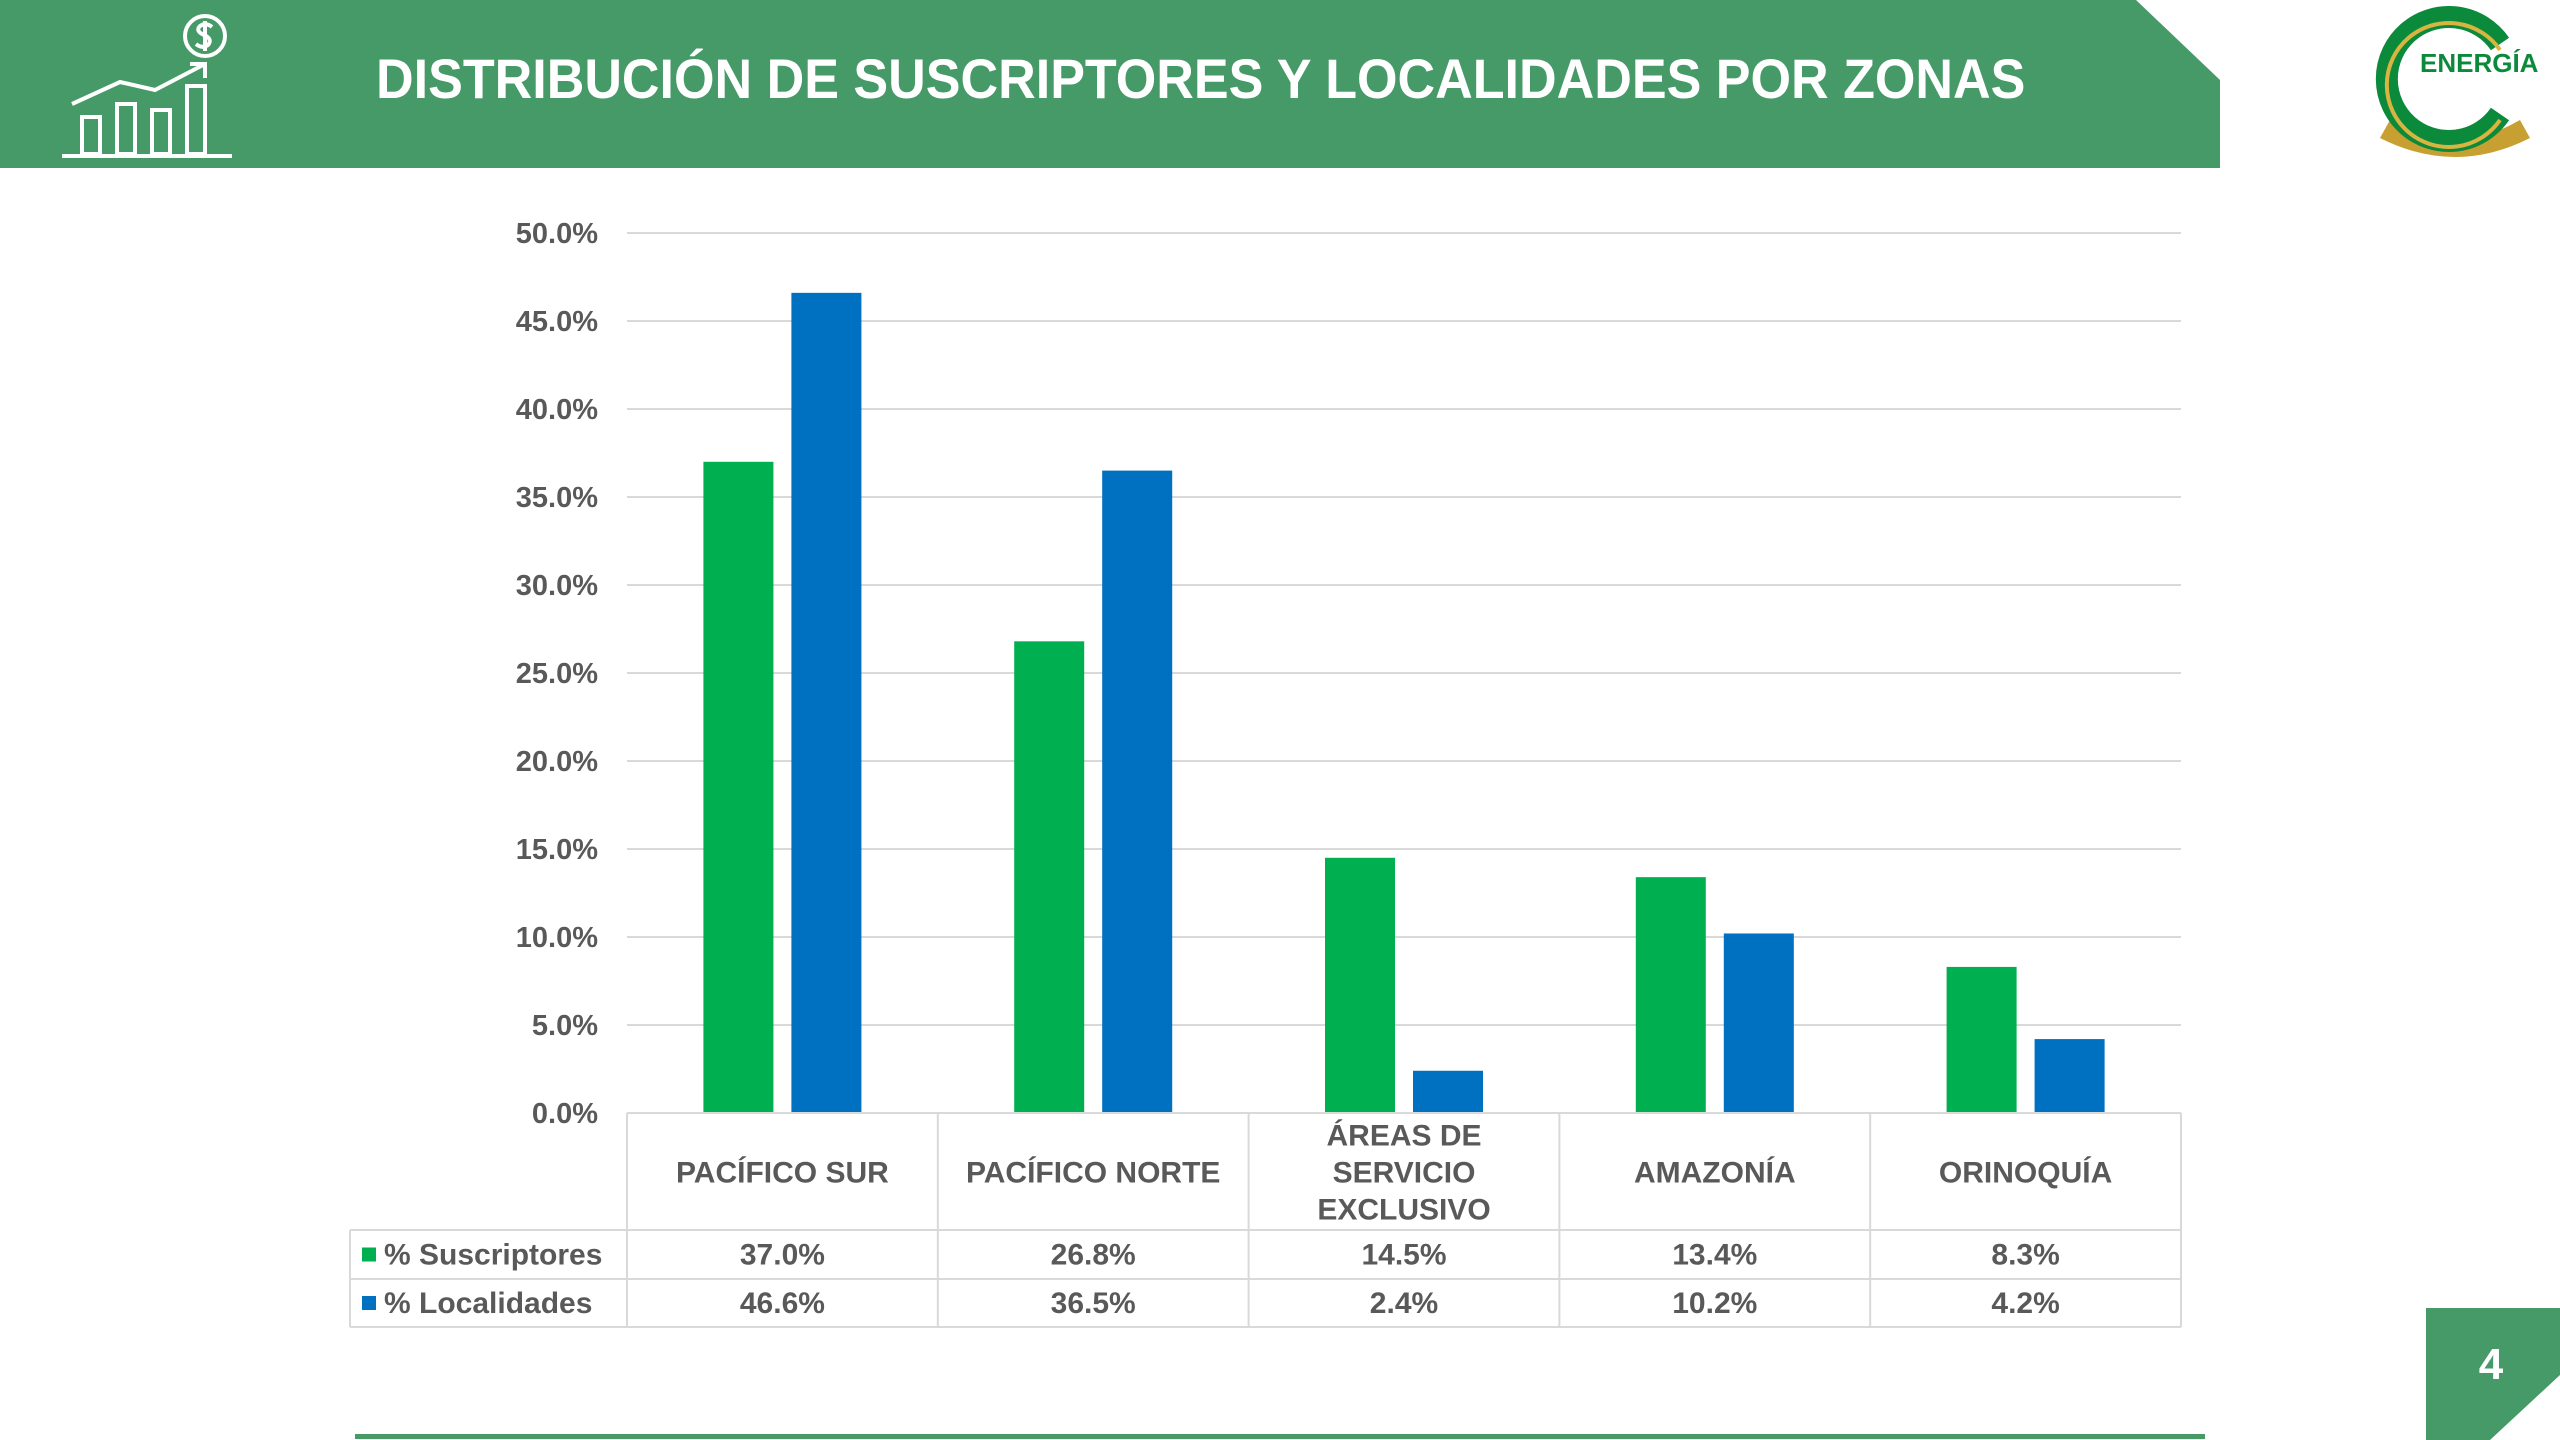 This screenshot has height=1440, width=2560. I want to click on bottom-divider, so click(1280, 1436).